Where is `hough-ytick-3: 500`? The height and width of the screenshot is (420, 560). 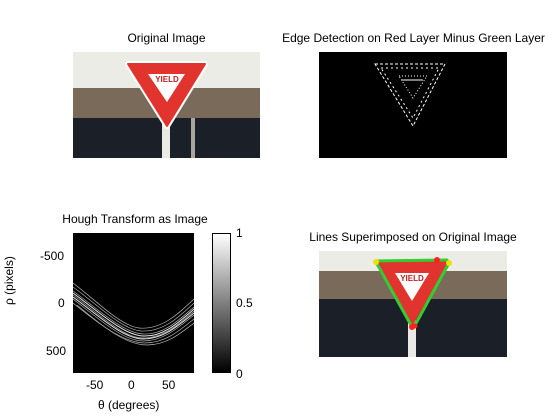
hough-ytick-3: 500 is located at coordinates (56, 351).